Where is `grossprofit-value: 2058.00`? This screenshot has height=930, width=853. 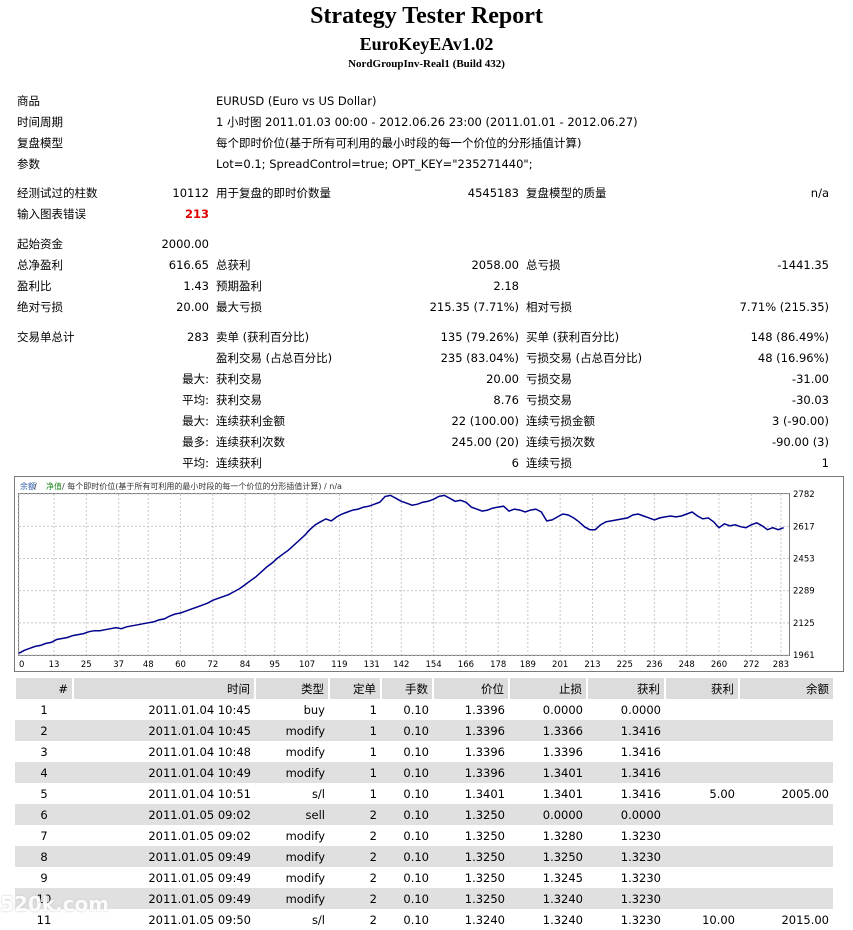
grossprofit-value: 2058.00 is located at coordinates (495, 265).